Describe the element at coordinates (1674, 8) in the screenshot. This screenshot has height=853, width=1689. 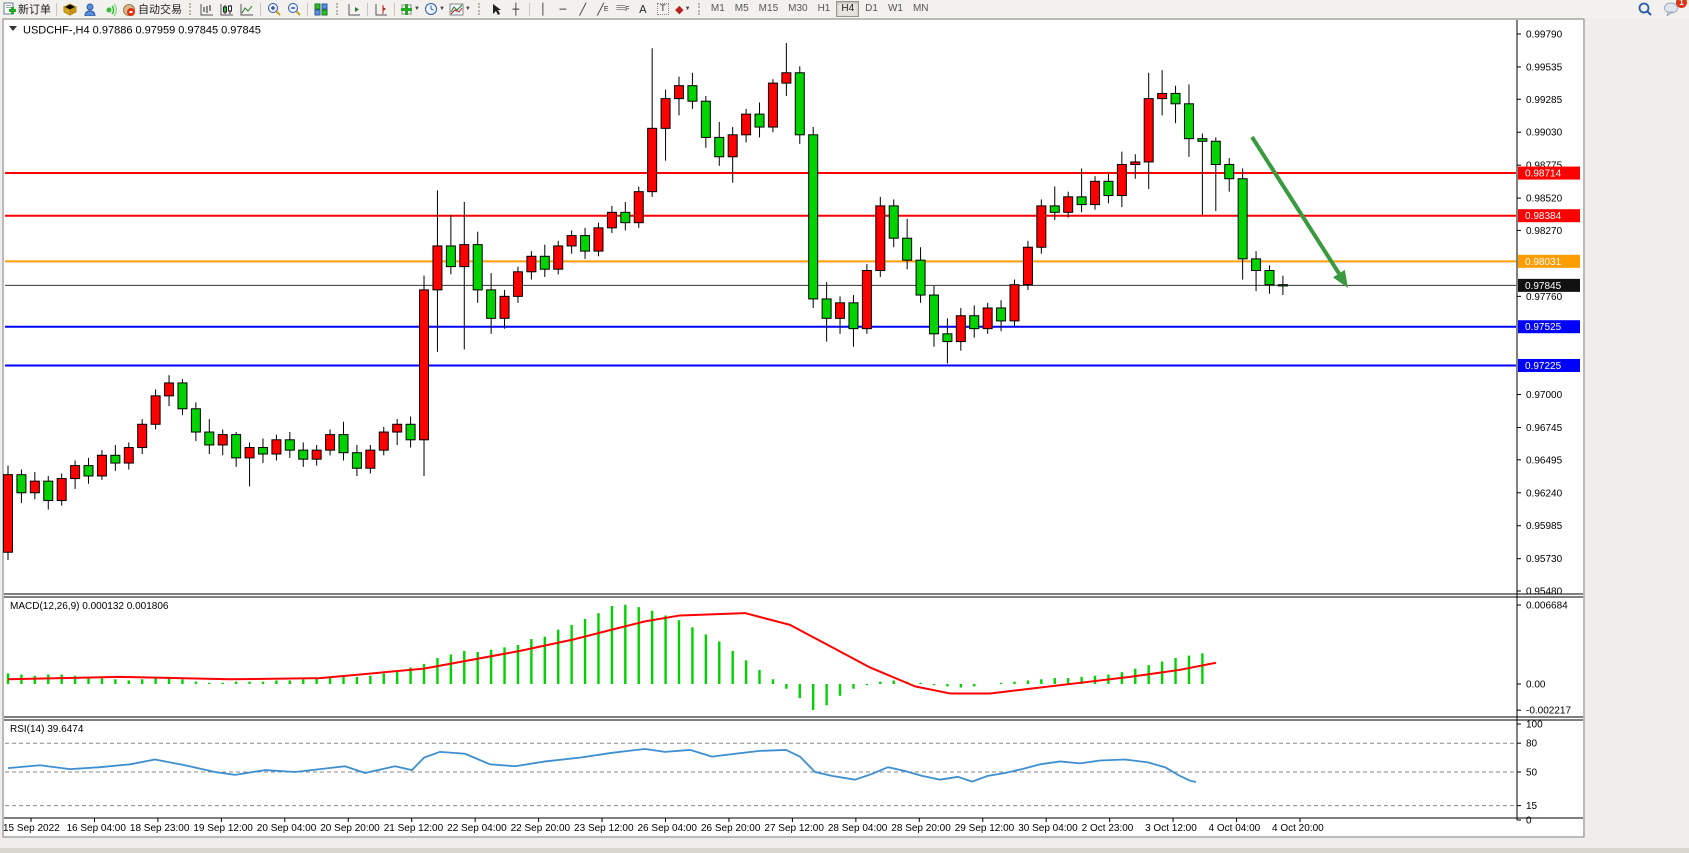
I see `notifications-button: 1` at that location.